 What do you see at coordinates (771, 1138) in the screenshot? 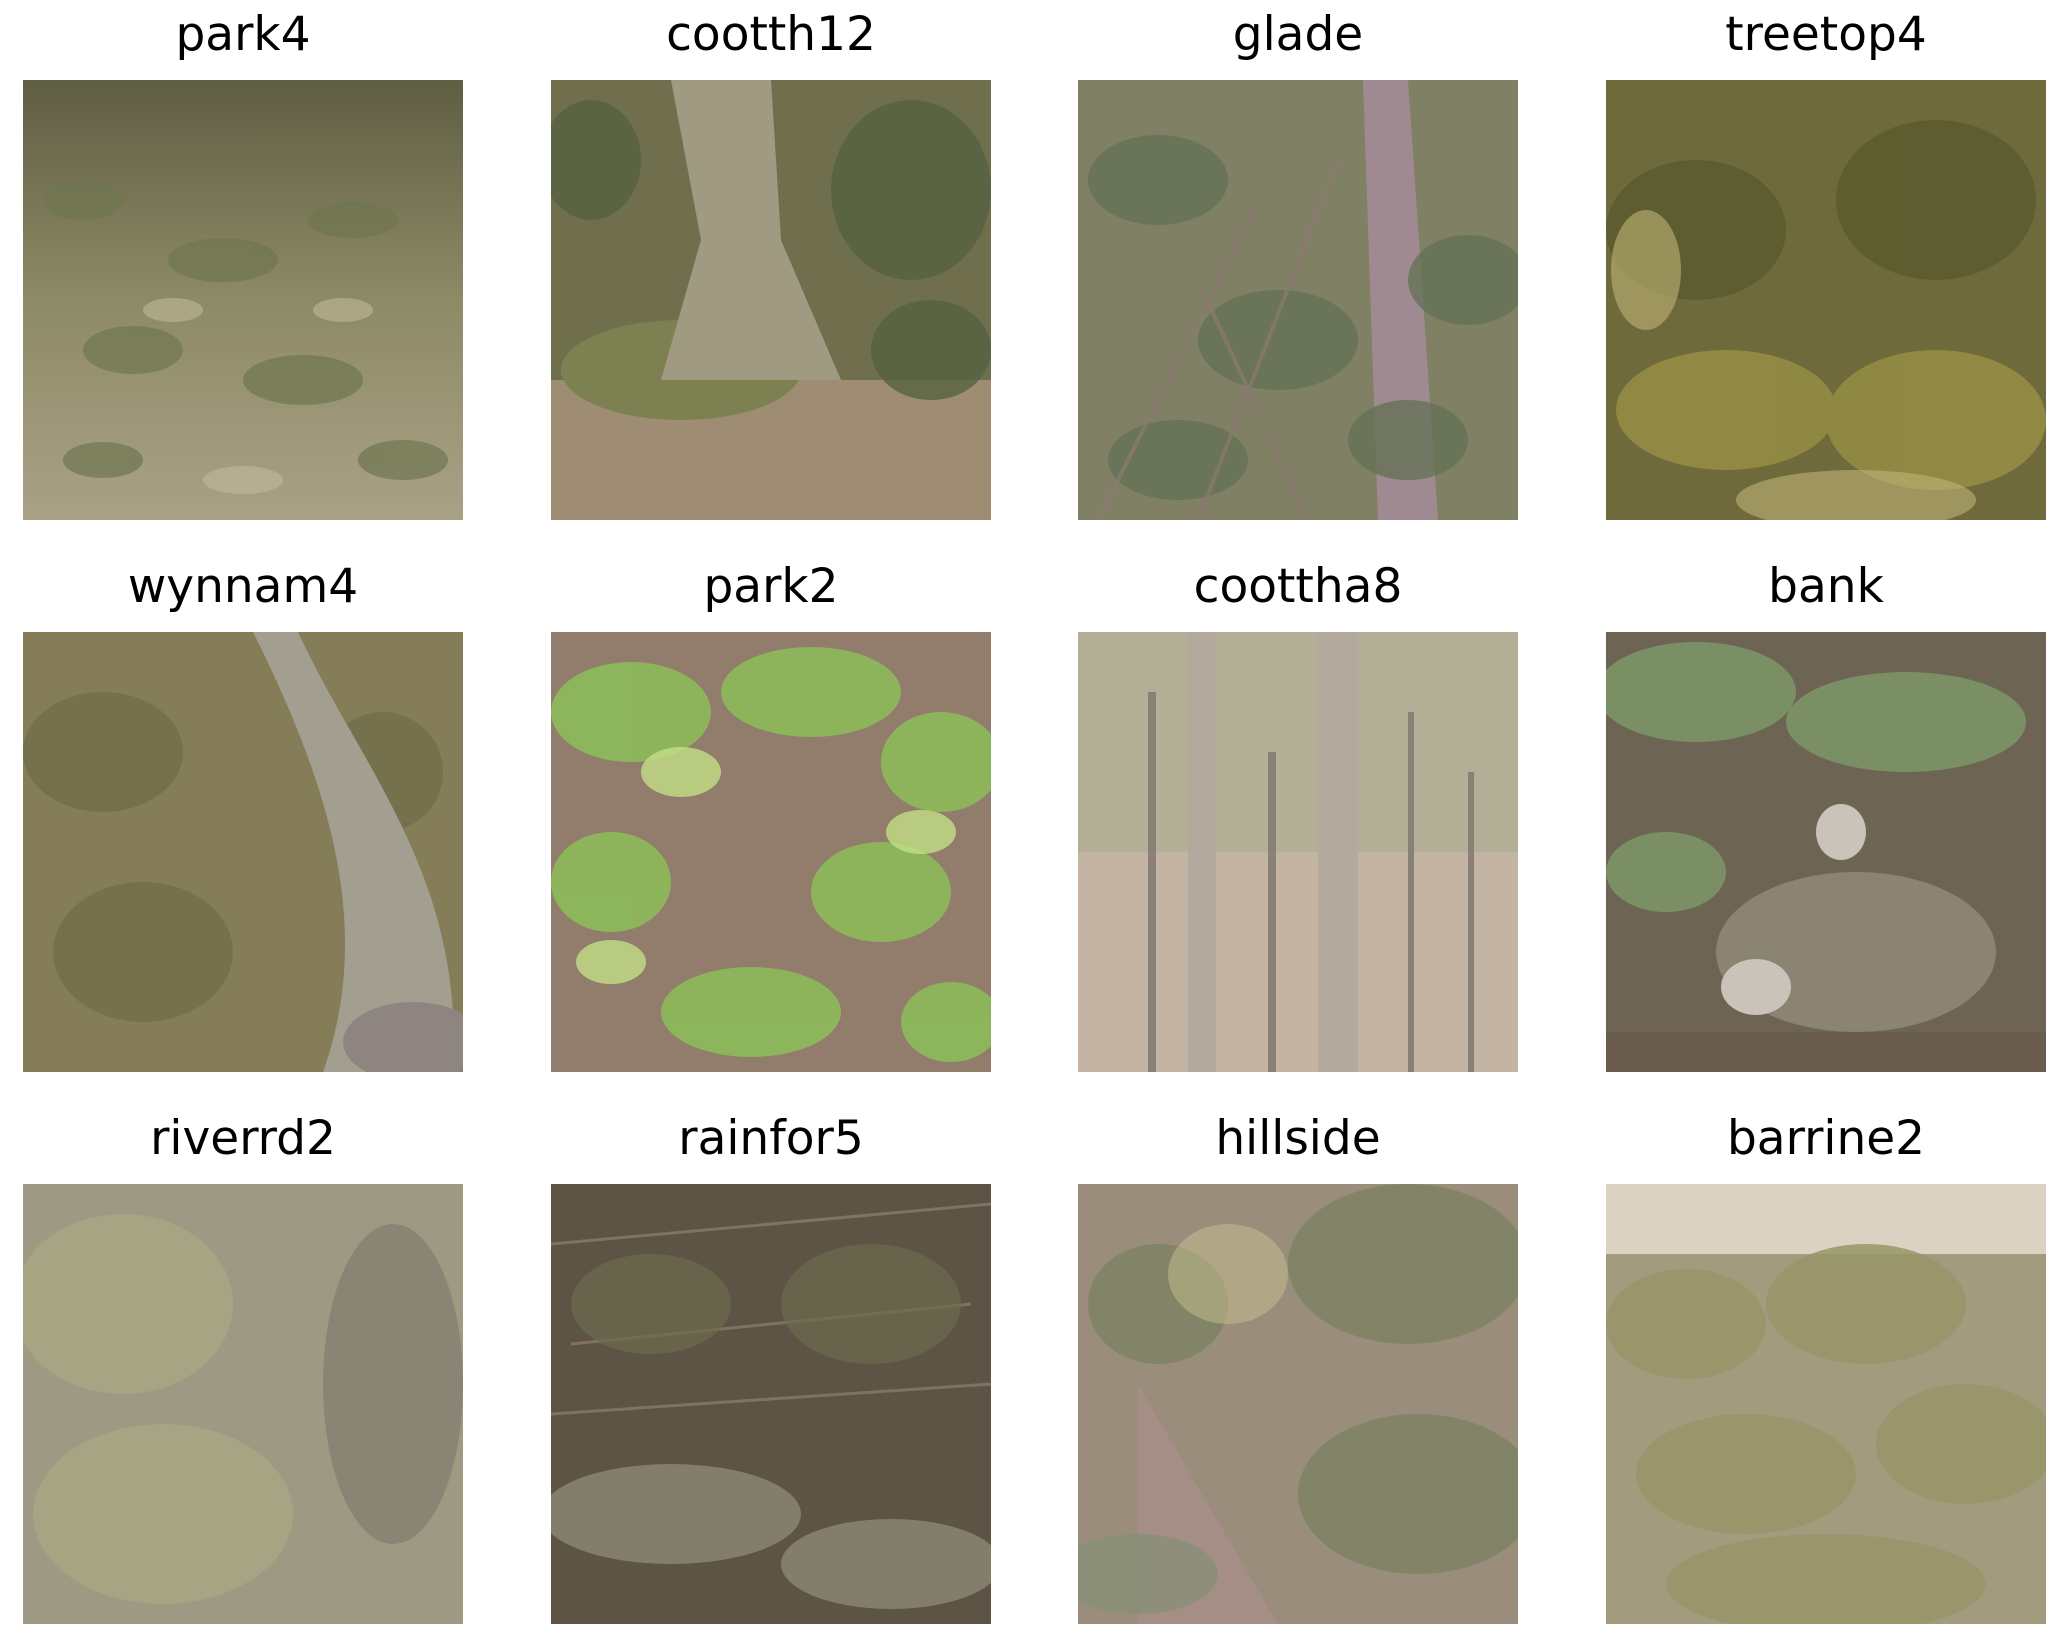
I see `tile-title: rainfor5` at bounding box center [771, 1138].